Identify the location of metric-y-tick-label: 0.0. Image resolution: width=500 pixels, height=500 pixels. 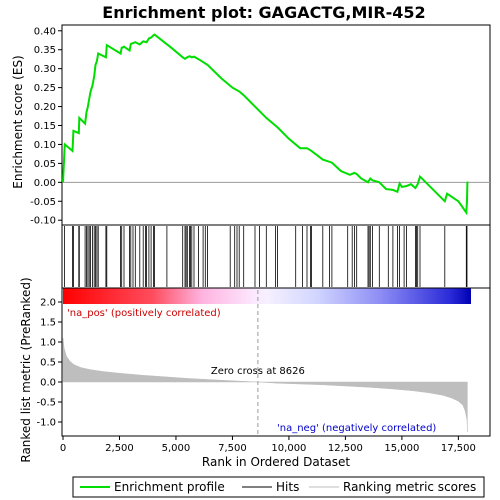
(48, 383).